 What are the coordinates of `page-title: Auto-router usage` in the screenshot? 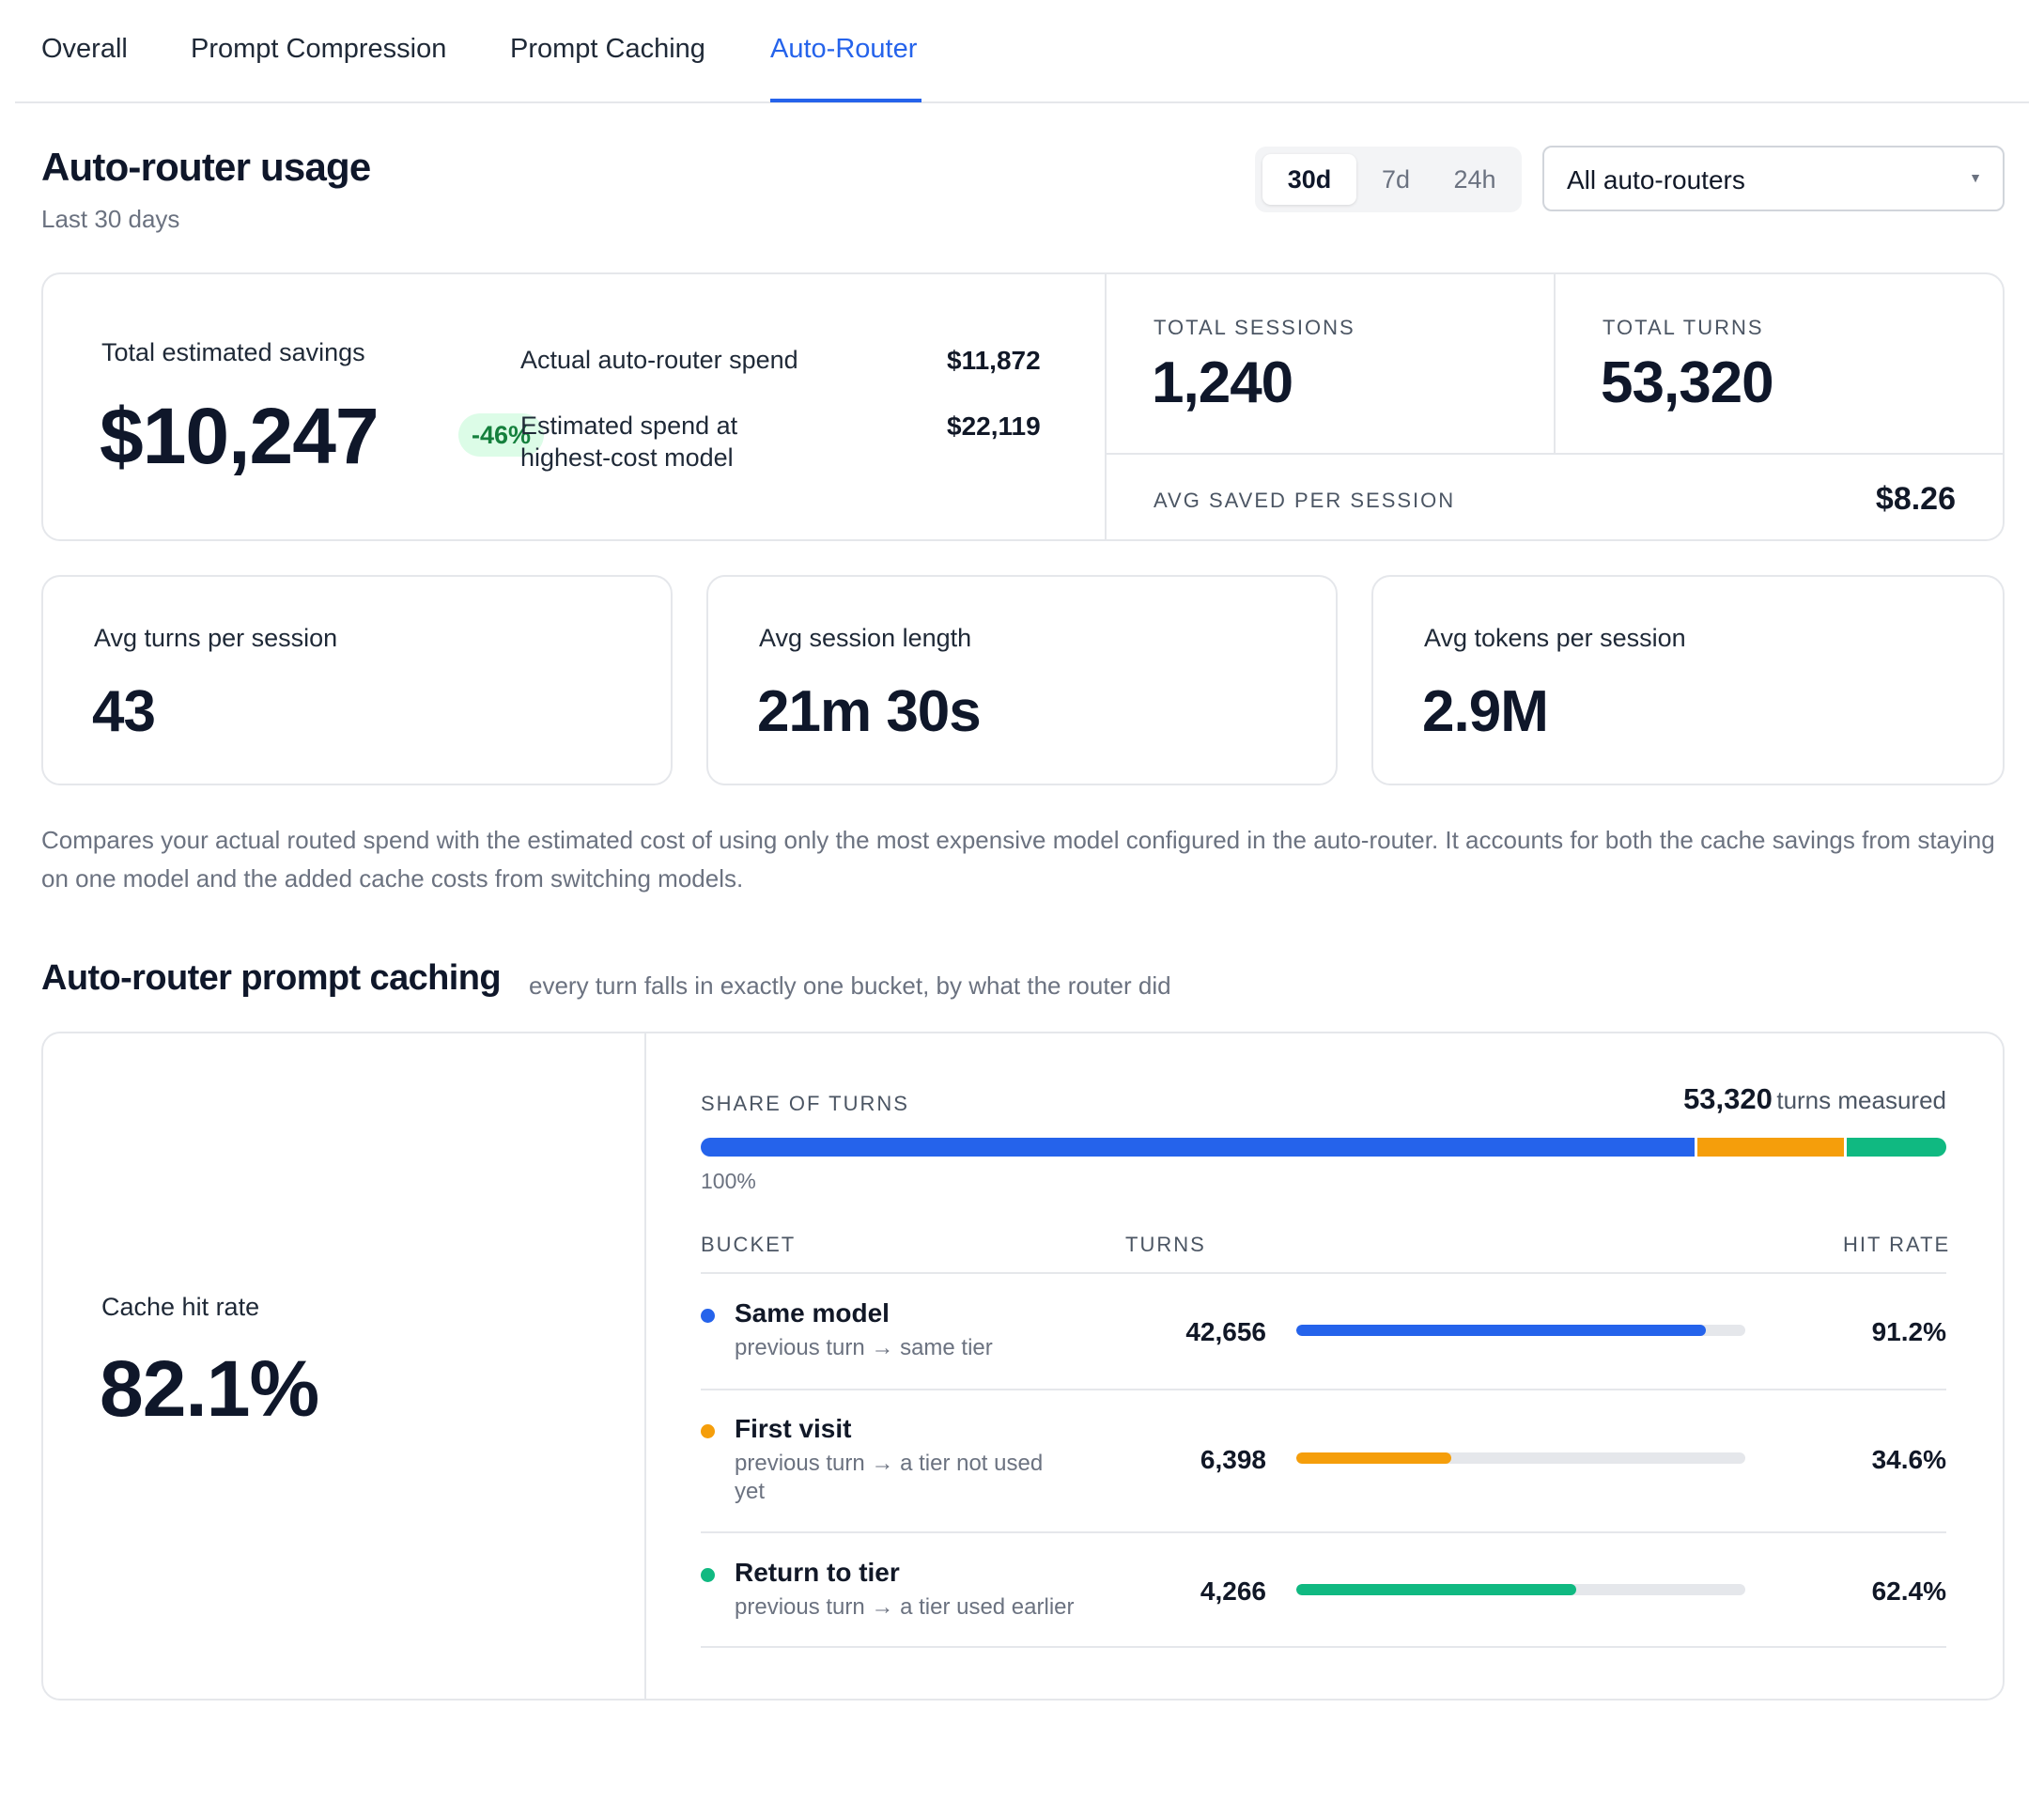 It's located at (206, 167).